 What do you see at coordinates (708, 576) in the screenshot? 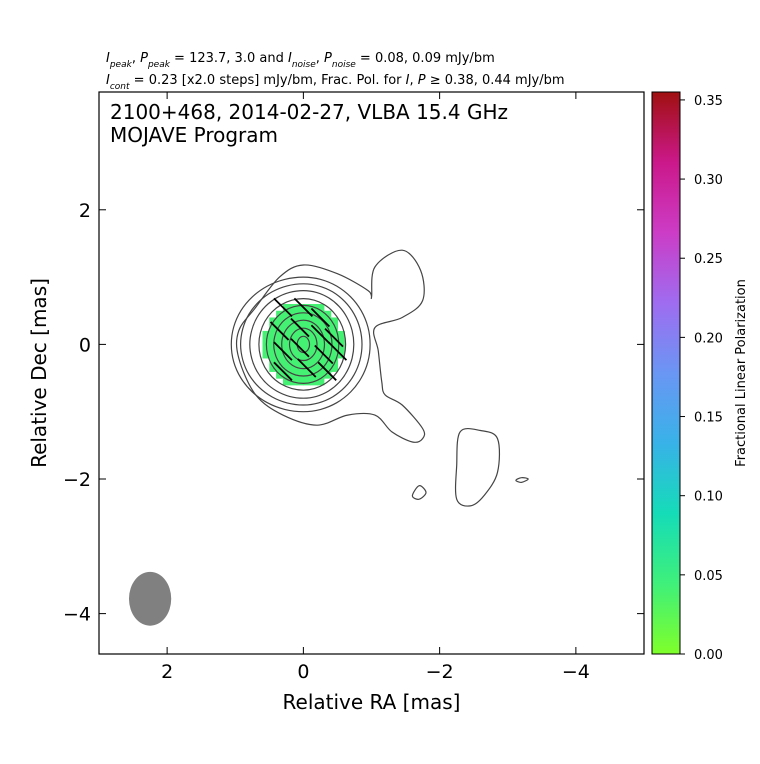
I see `colorbar-tick-label: 0.05` at bounding box center [708, 576].